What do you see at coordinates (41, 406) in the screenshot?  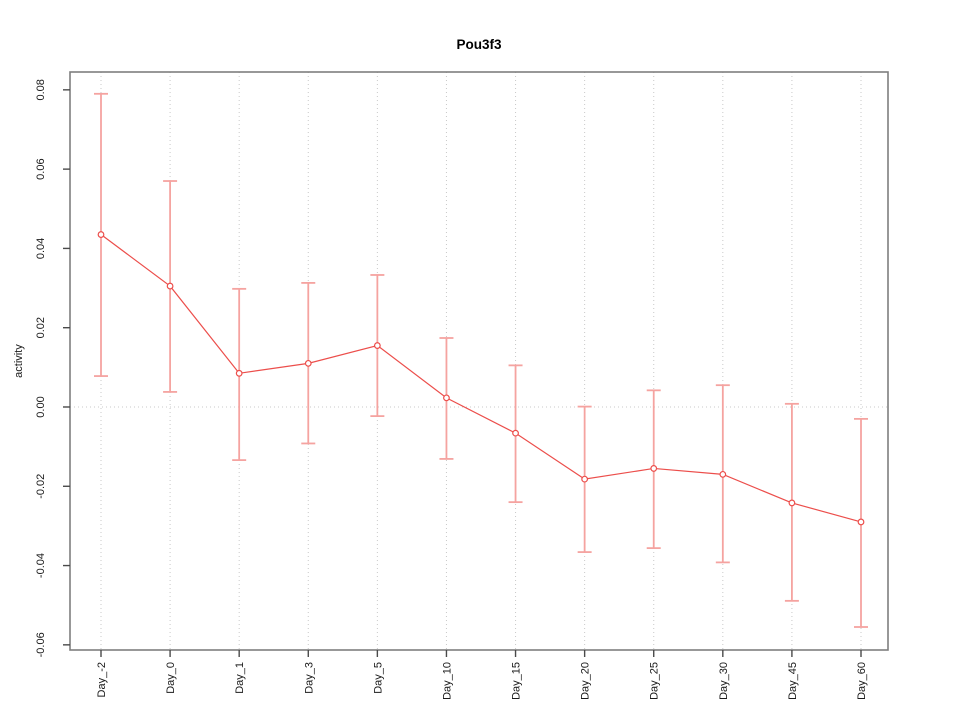 I see `y-tick-label: 0.00` at bounding box center [41, 406].